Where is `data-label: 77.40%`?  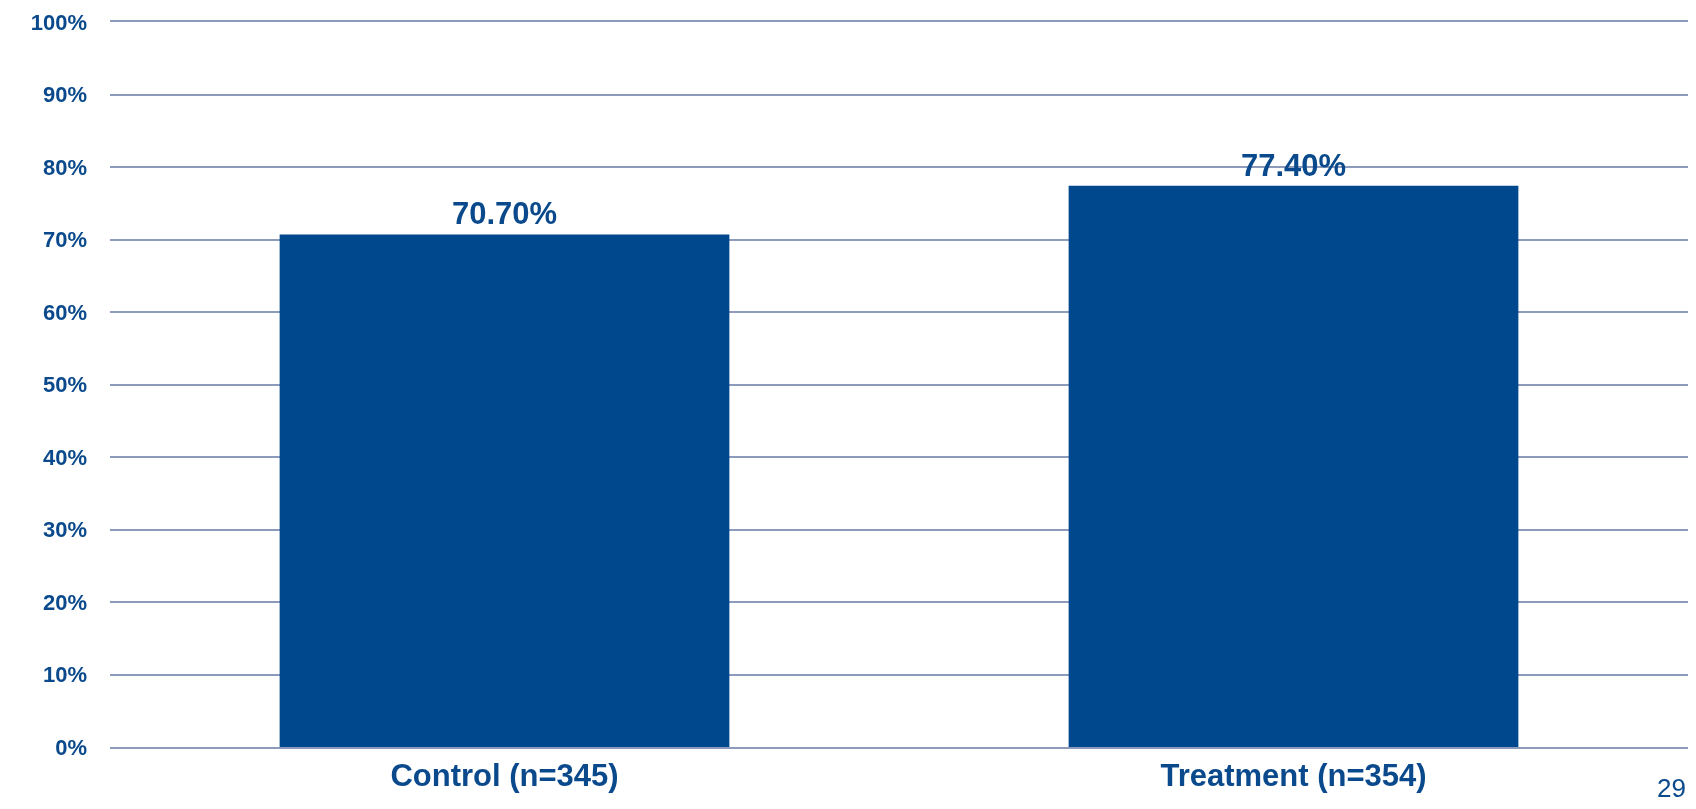
data-label: 77.40% is located at coordinates (1293, 165).